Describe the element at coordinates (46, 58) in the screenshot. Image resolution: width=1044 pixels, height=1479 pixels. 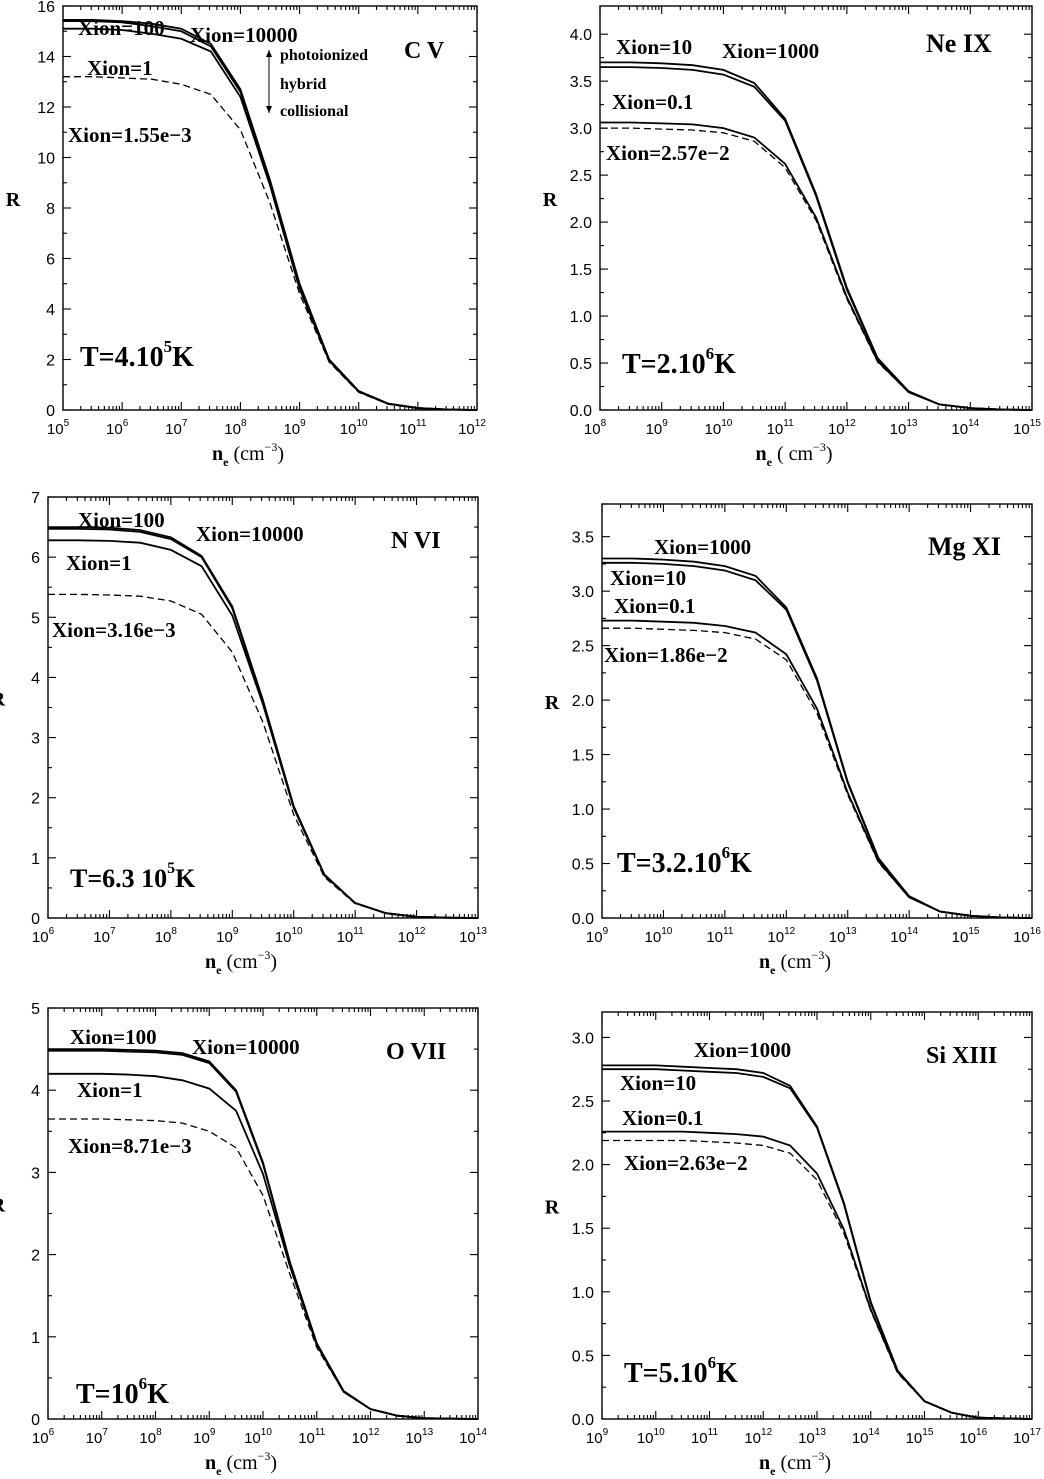
I see `y-tick-label: 14` at that location.